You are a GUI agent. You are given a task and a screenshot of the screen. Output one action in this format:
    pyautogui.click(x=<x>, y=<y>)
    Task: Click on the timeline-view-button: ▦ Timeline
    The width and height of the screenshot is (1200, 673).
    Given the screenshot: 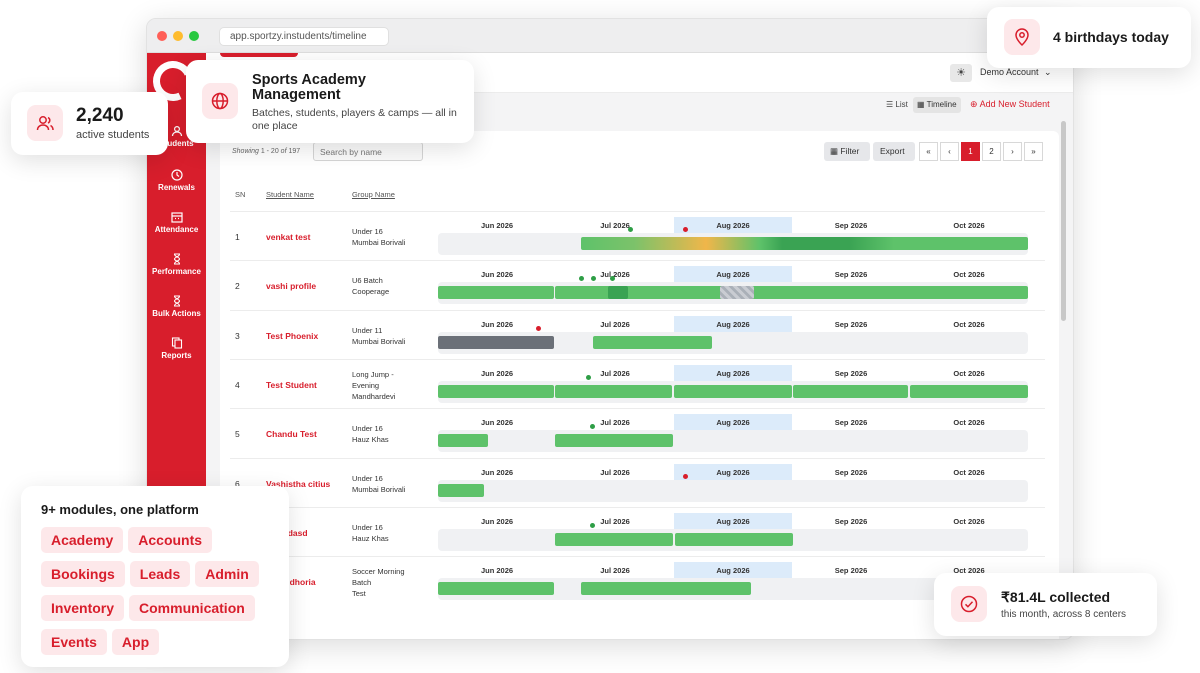 What is the action you would take?
    pyautogui.click(x=937, y=105)
    